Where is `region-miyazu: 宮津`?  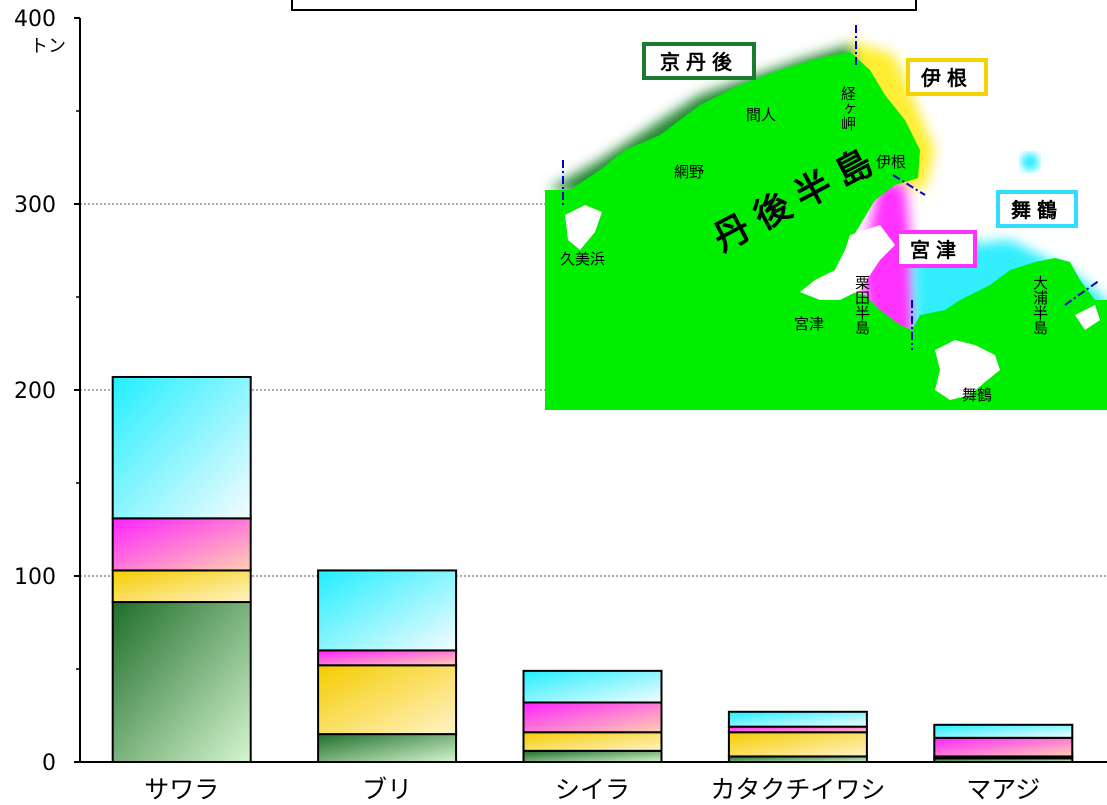 region-miyazu: 宮津 is located at coordinates (936, 249).